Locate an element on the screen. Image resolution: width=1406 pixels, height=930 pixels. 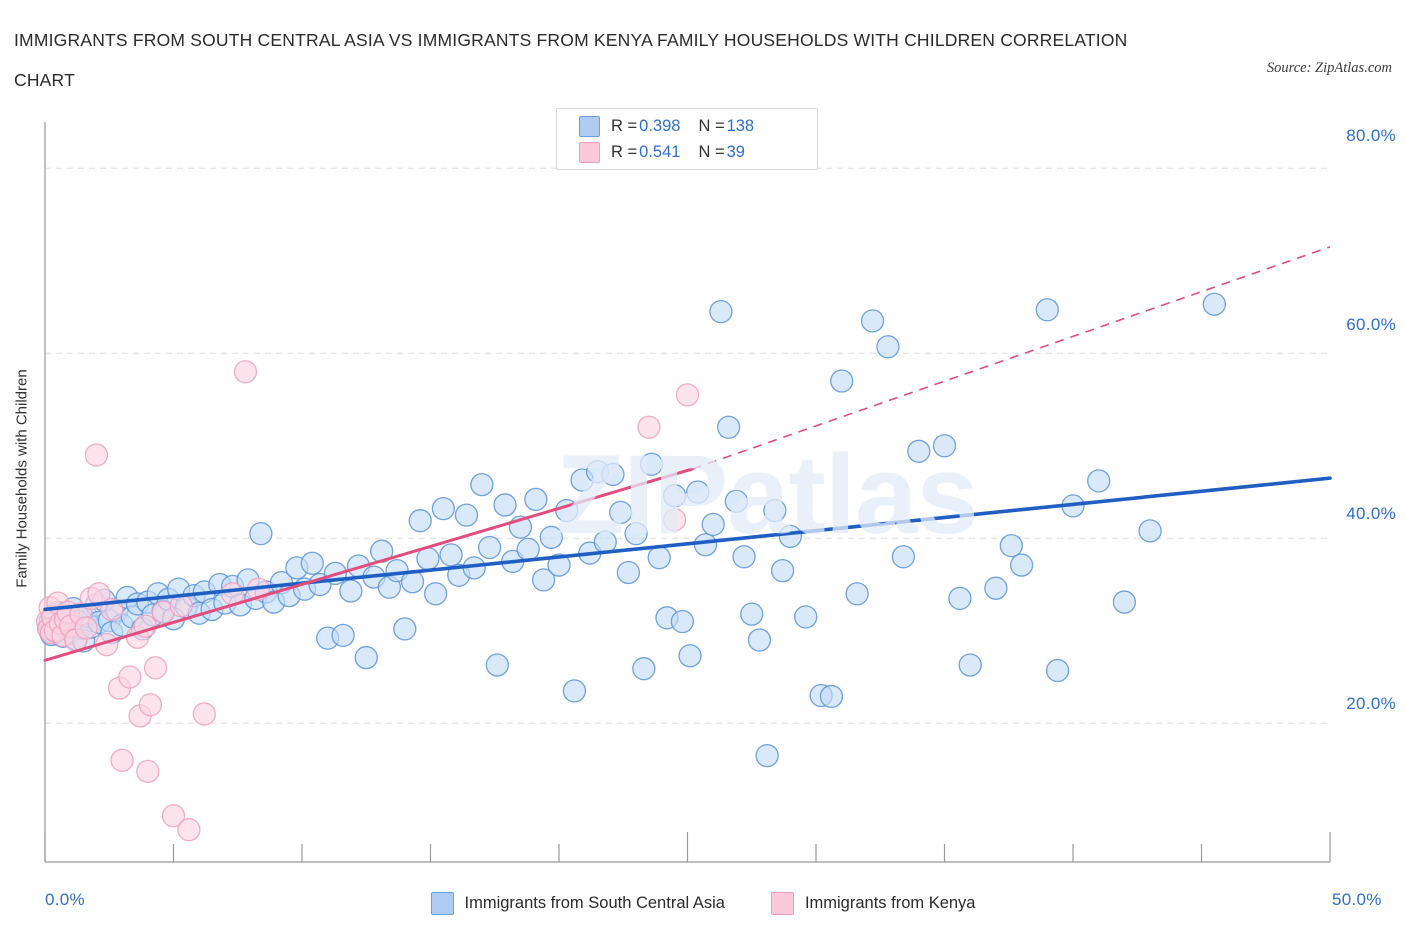
n-label-blue: N = is located at coordinates (711, 125).